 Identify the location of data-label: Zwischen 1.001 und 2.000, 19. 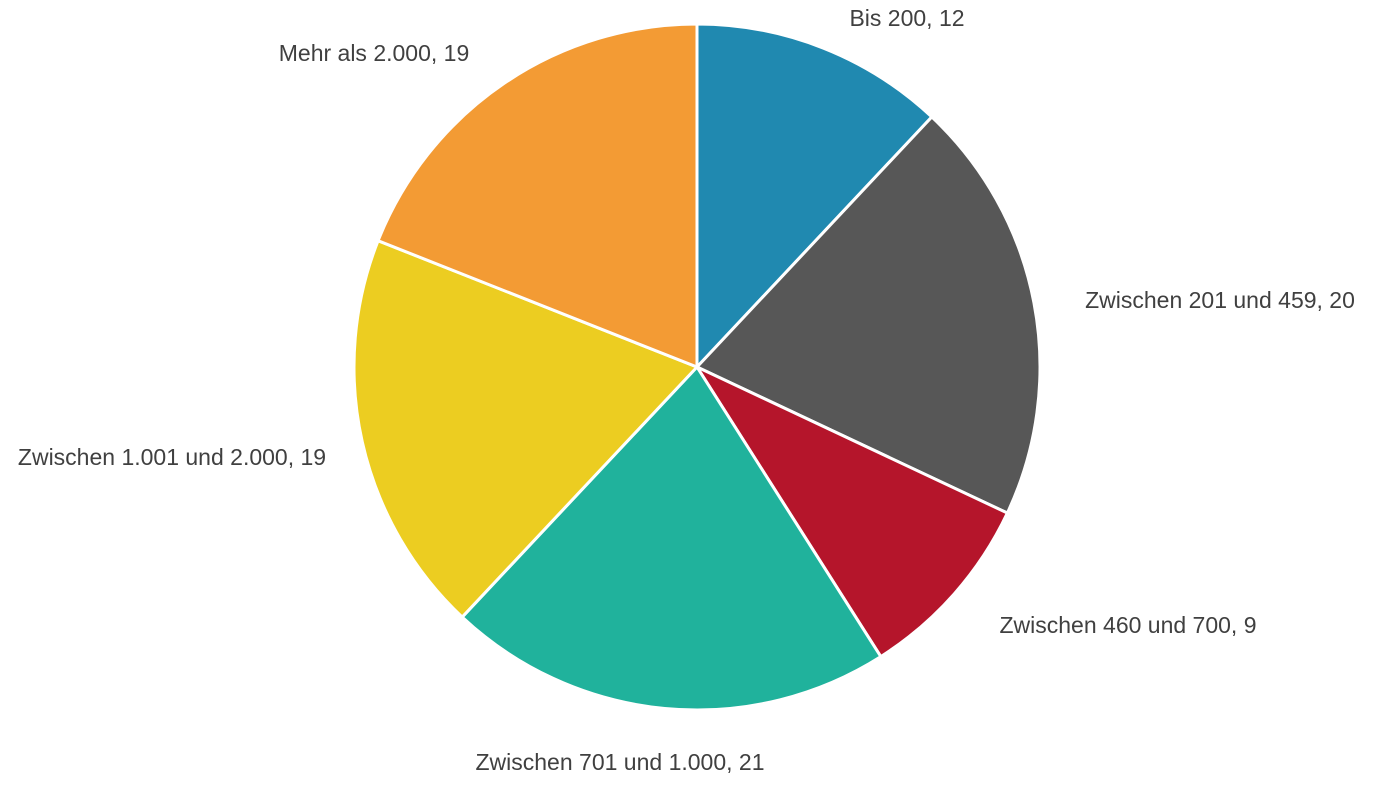
(172, 457).